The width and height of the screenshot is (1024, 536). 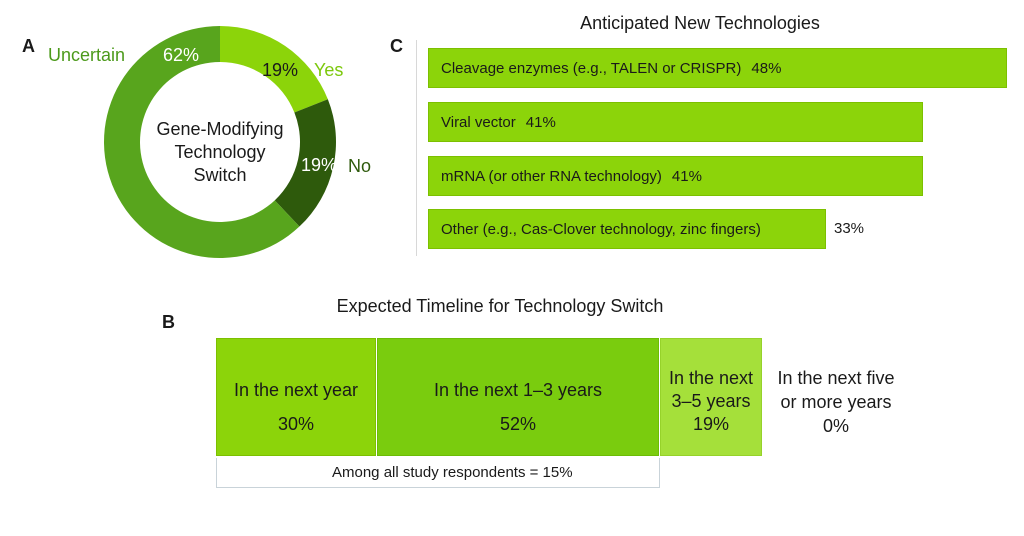 I want to click on donut-value-no: 19%, so click(x=319, y=165).